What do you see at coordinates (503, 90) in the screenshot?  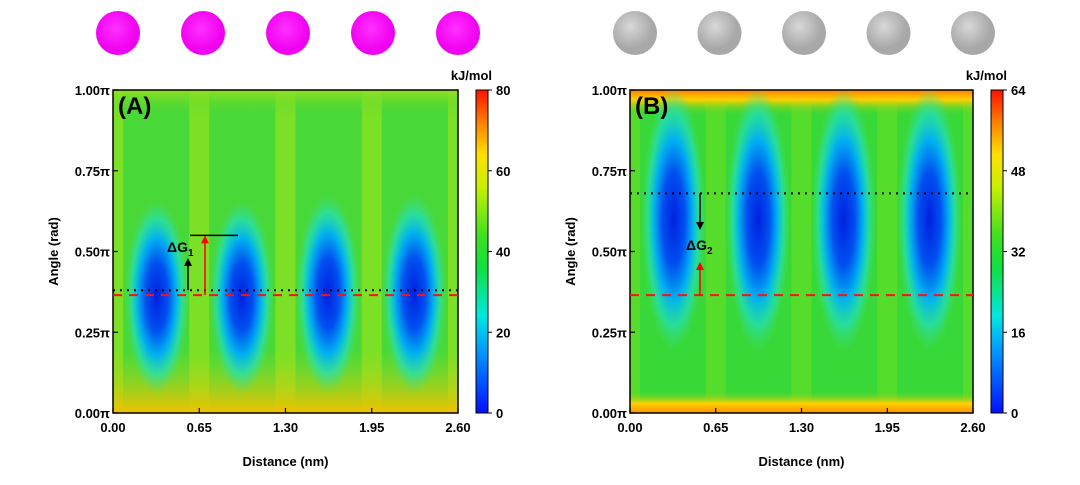 I see `colorbar-tick-label: 80` at bounding box center [503, 90].